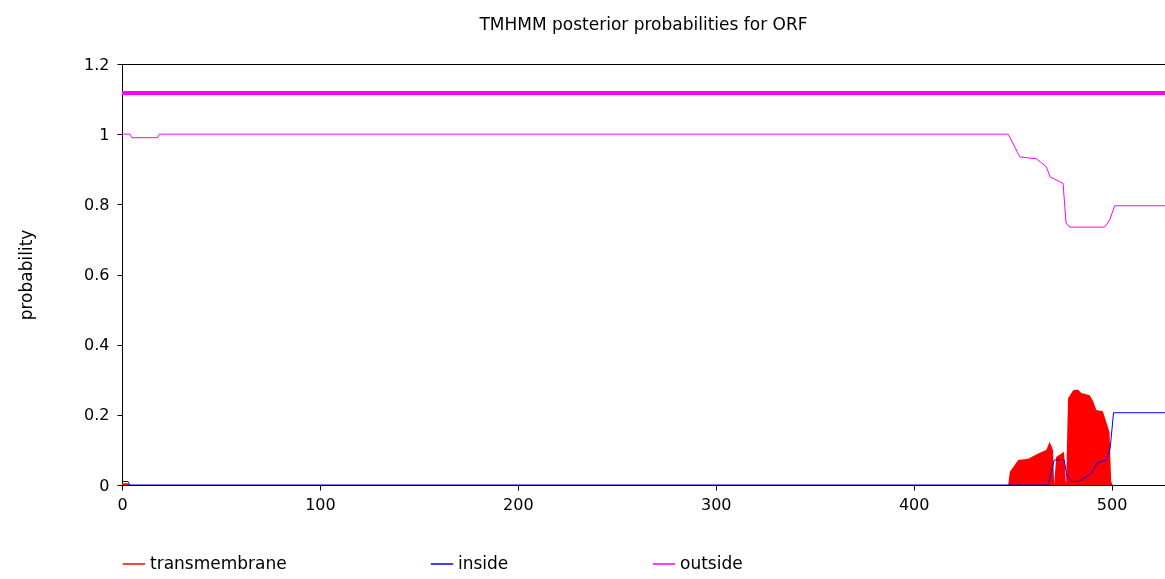 The height and width of the screenshot is (579, 1165). I want to click on x-tick-label: 300, so click(716, 504).